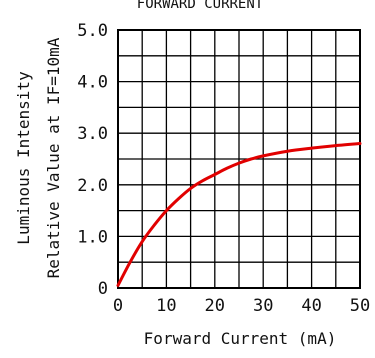 The image size is (375, 358). Describe the element at coordinates (166, 306) in the screenshot. I see `x-tick-label: 10` at that location.